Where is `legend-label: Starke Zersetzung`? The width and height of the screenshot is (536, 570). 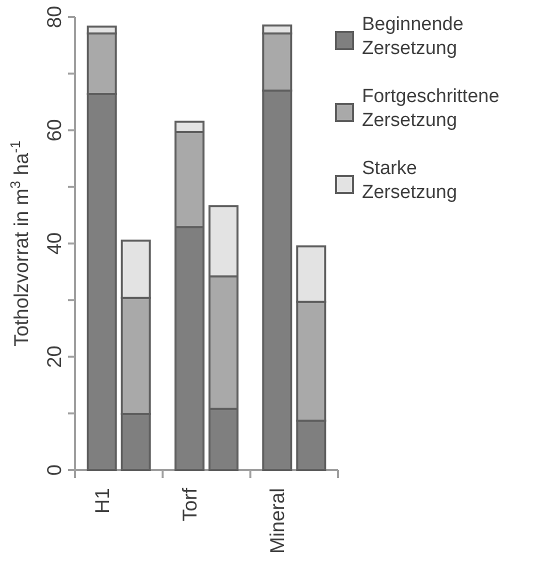
legend-label: Starke Zersetzung is located at coordinates (410, 180).